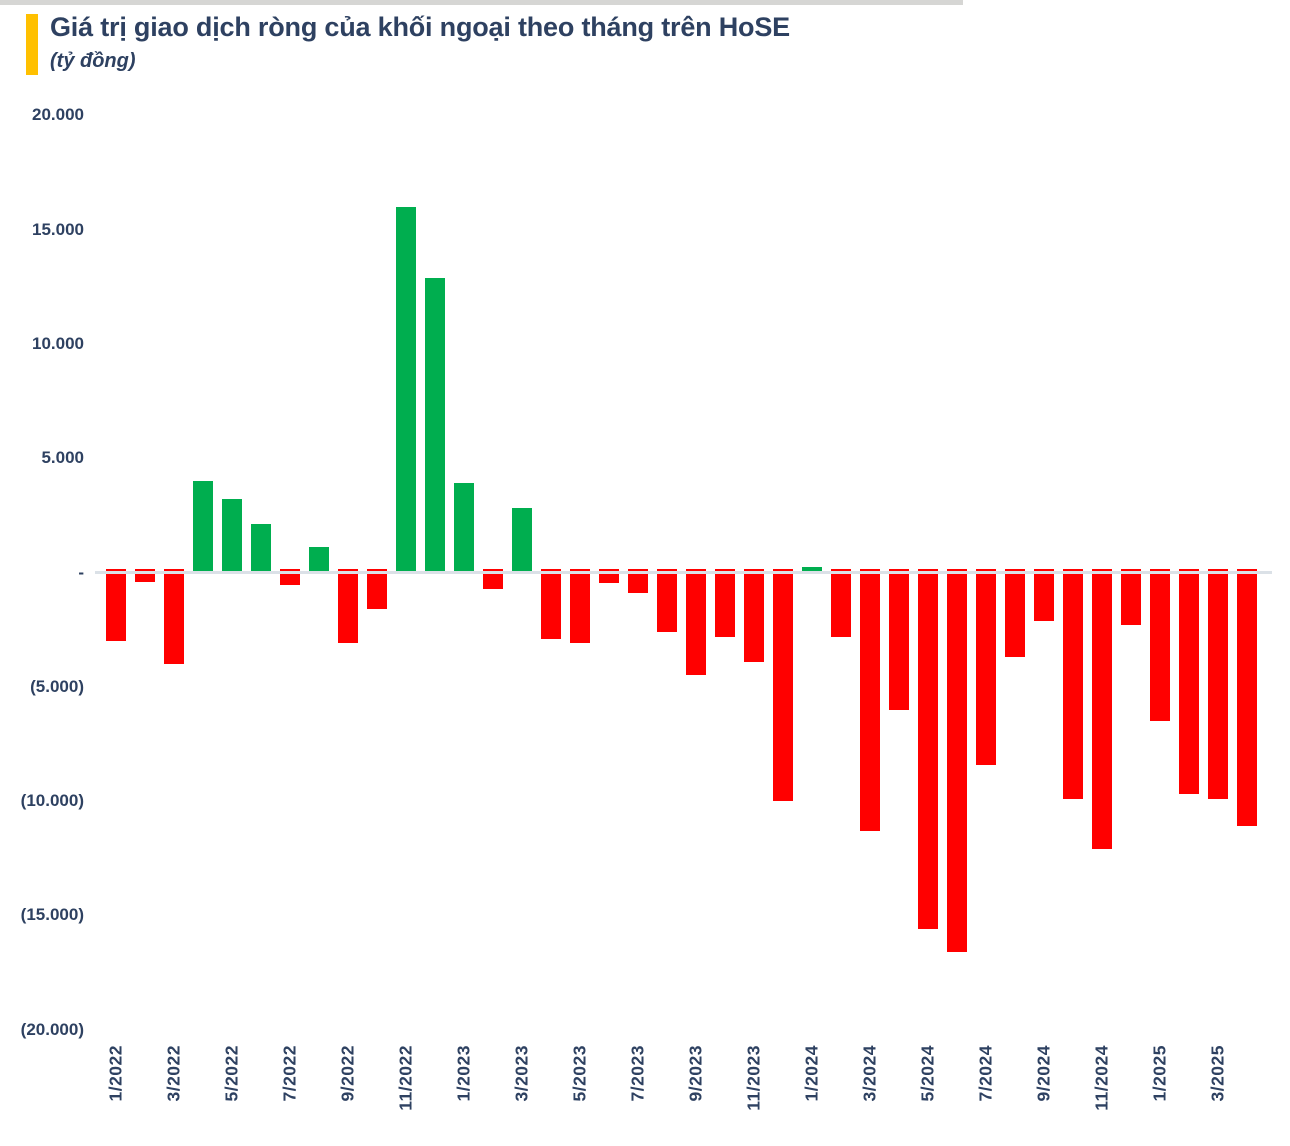 The width and height of the screenshot is (1290, 1146). I want to click on x-axis-label: 1/2025, so click(1159, 1073).